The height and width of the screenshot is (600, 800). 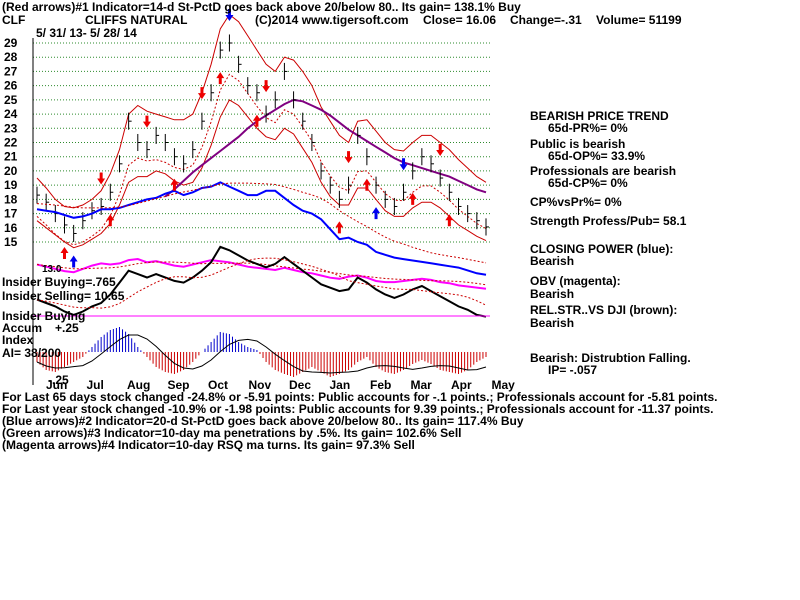 What do you see at coordinates (552, 294) in the screenshot?
I see `obv-status: Bearish` at bounding box center [552, 294].